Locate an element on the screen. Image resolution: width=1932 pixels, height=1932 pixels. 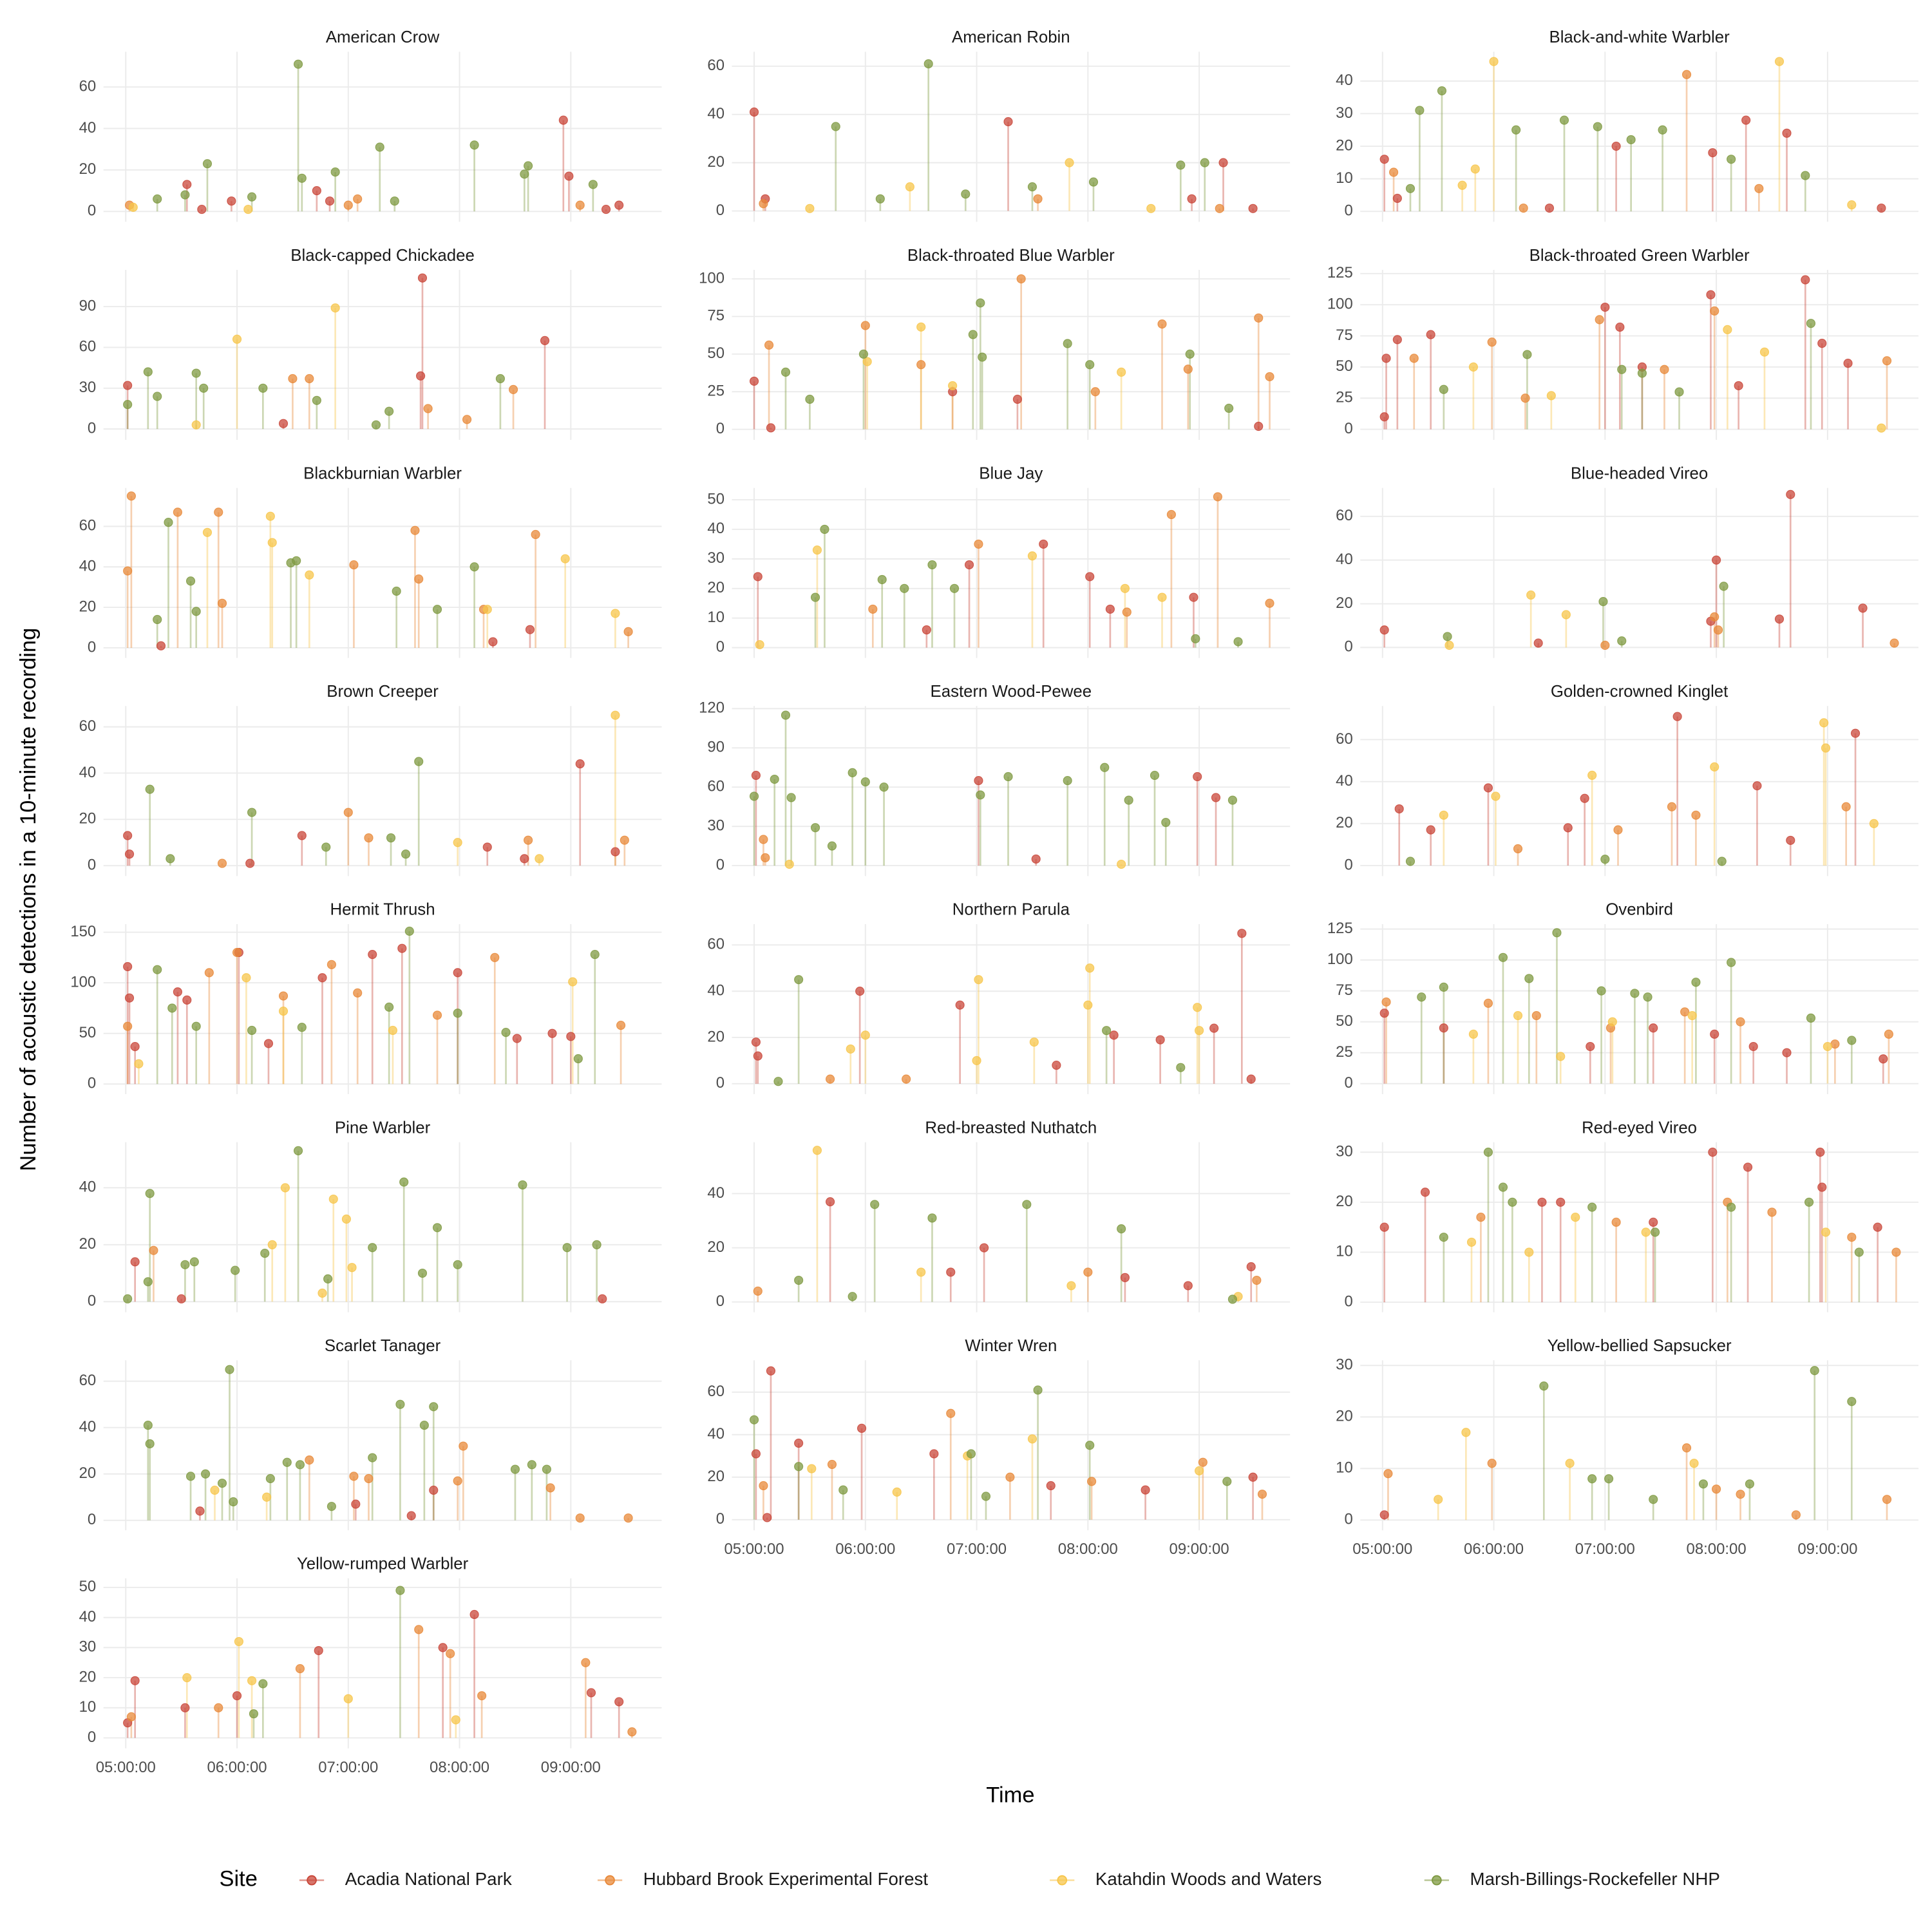
panel-title: American Robin is located at coordinates (1011, 37).